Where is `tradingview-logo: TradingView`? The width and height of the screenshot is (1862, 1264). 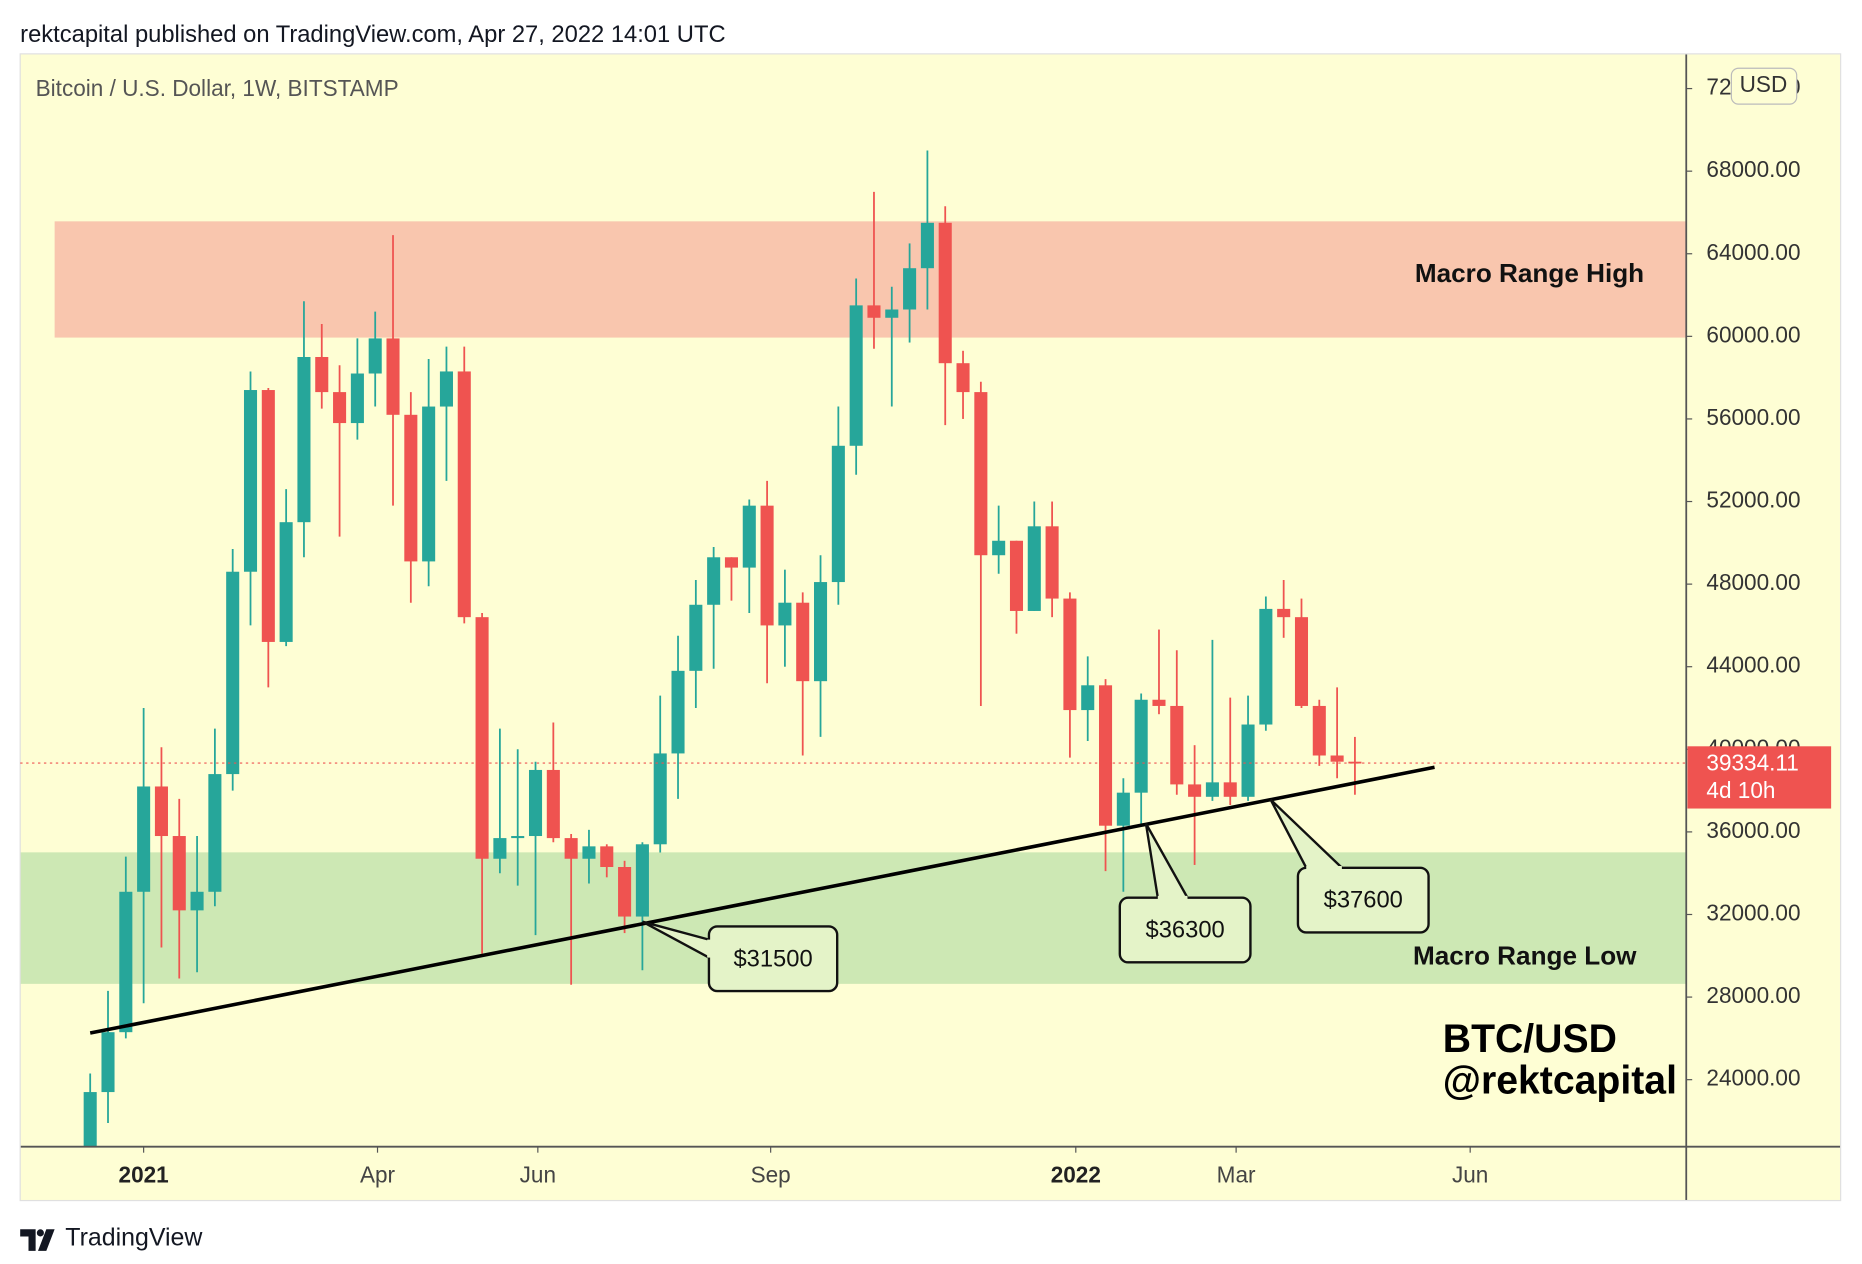 tradingview-logo: TradingView is located at coordinates (111, 1237).